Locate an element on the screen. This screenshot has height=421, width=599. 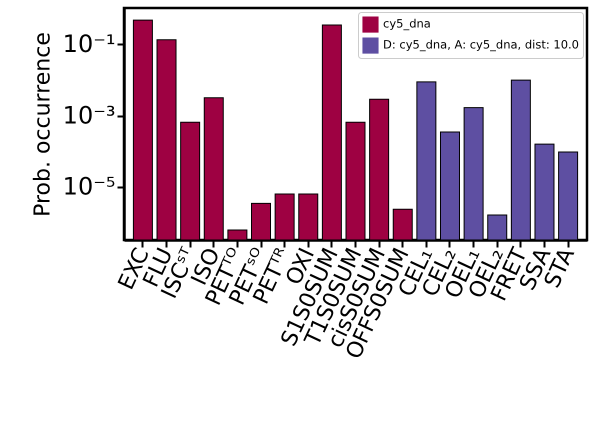
y-tick-label: 10⁻⁵ is located at coordinates (89, 186).